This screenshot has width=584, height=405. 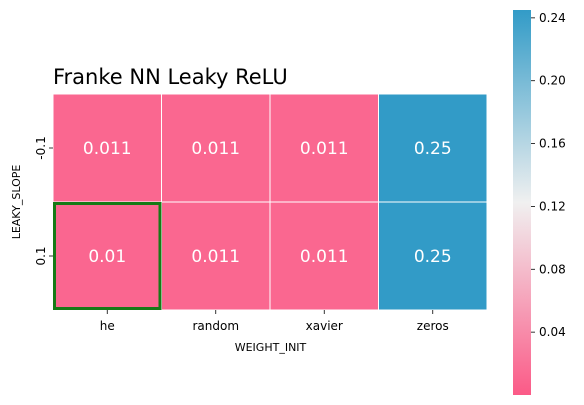 What do you see at coordinates (43, 201) in the screenshot?
I see `y-axis-ticks: -0.1 0.1` at bounding box center [43, 201].